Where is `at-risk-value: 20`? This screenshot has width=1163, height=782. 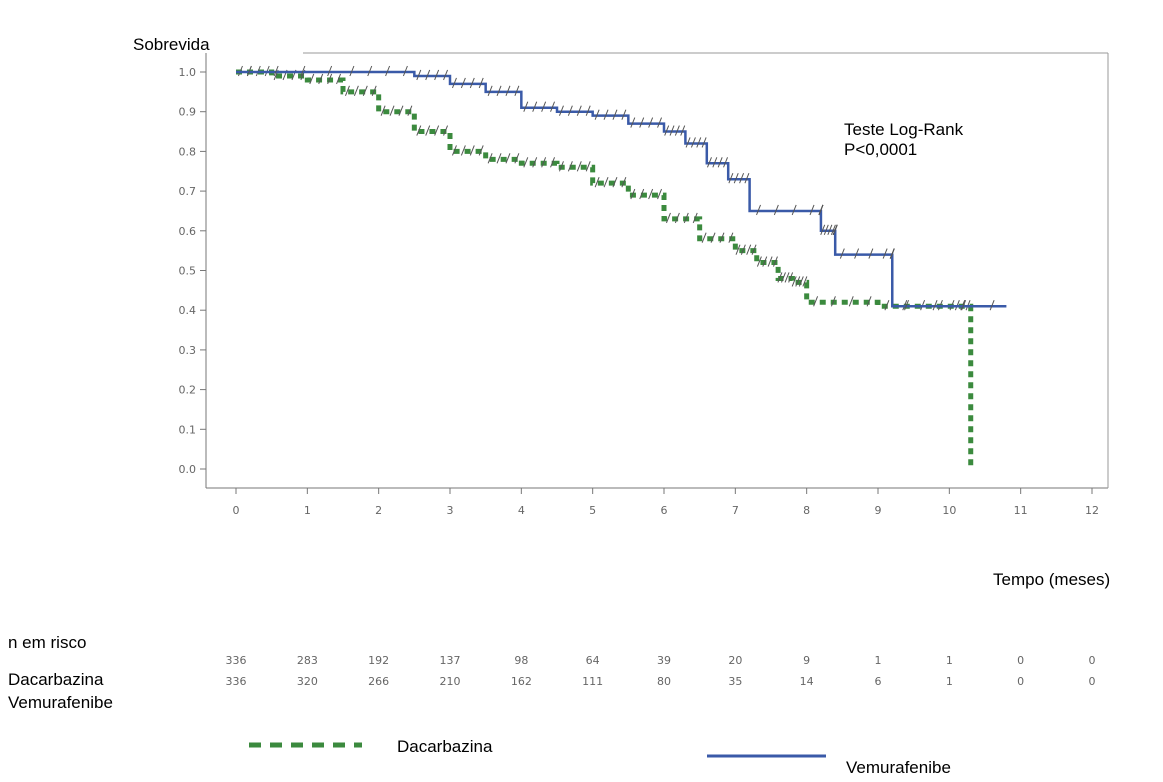 at-risk-value: 20 is located at coordinates (735, 660).